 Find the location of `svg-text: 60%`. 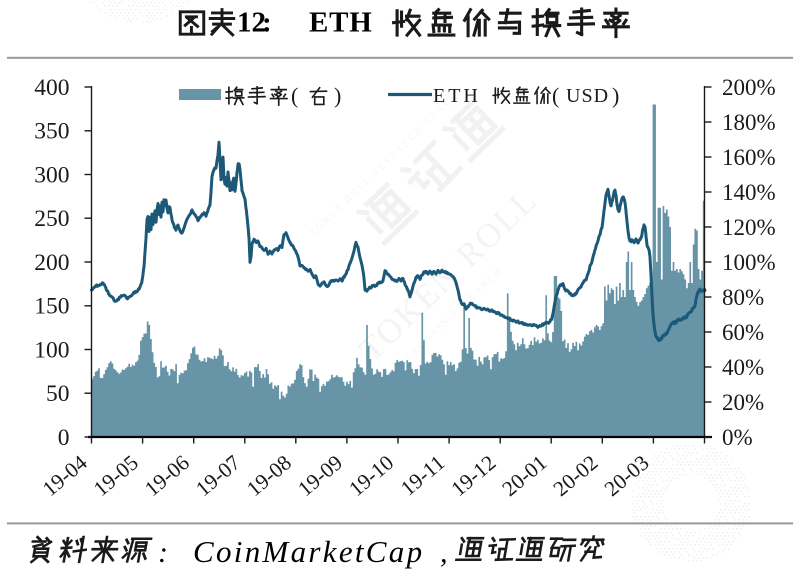

svg-text: 60% is located at coordinates (743, 332).